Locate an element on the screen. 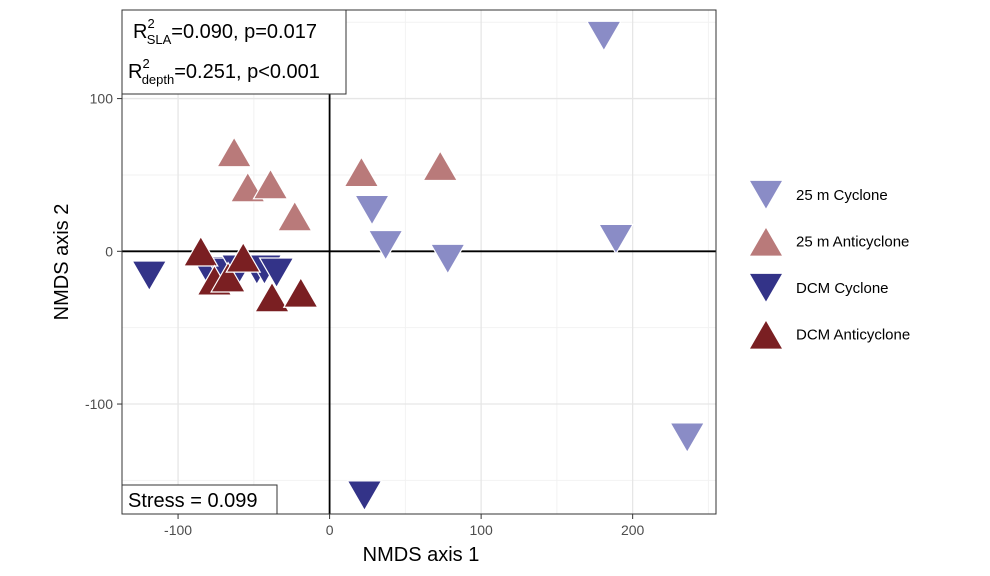  legend-label: DCM Cyclone is located at coordinates (842, 288).